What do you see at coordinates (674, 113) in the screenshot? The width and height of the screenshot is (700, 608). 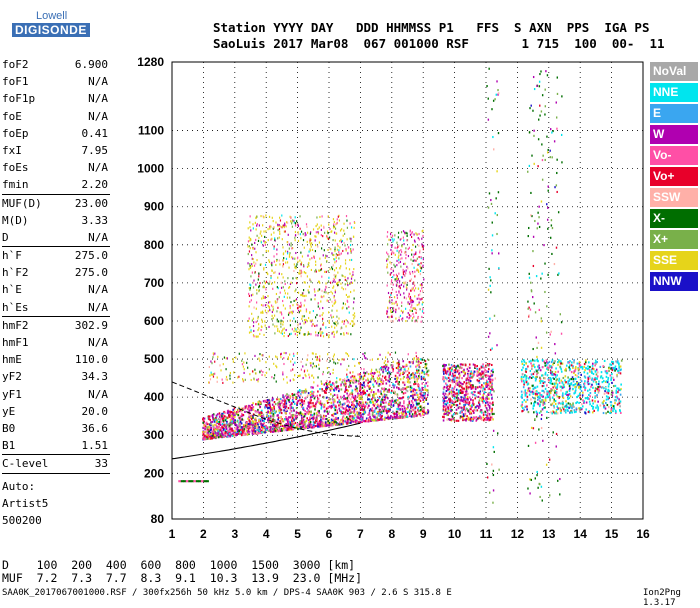 I see `legend-item-e: E` at bounding box center [674, 113].